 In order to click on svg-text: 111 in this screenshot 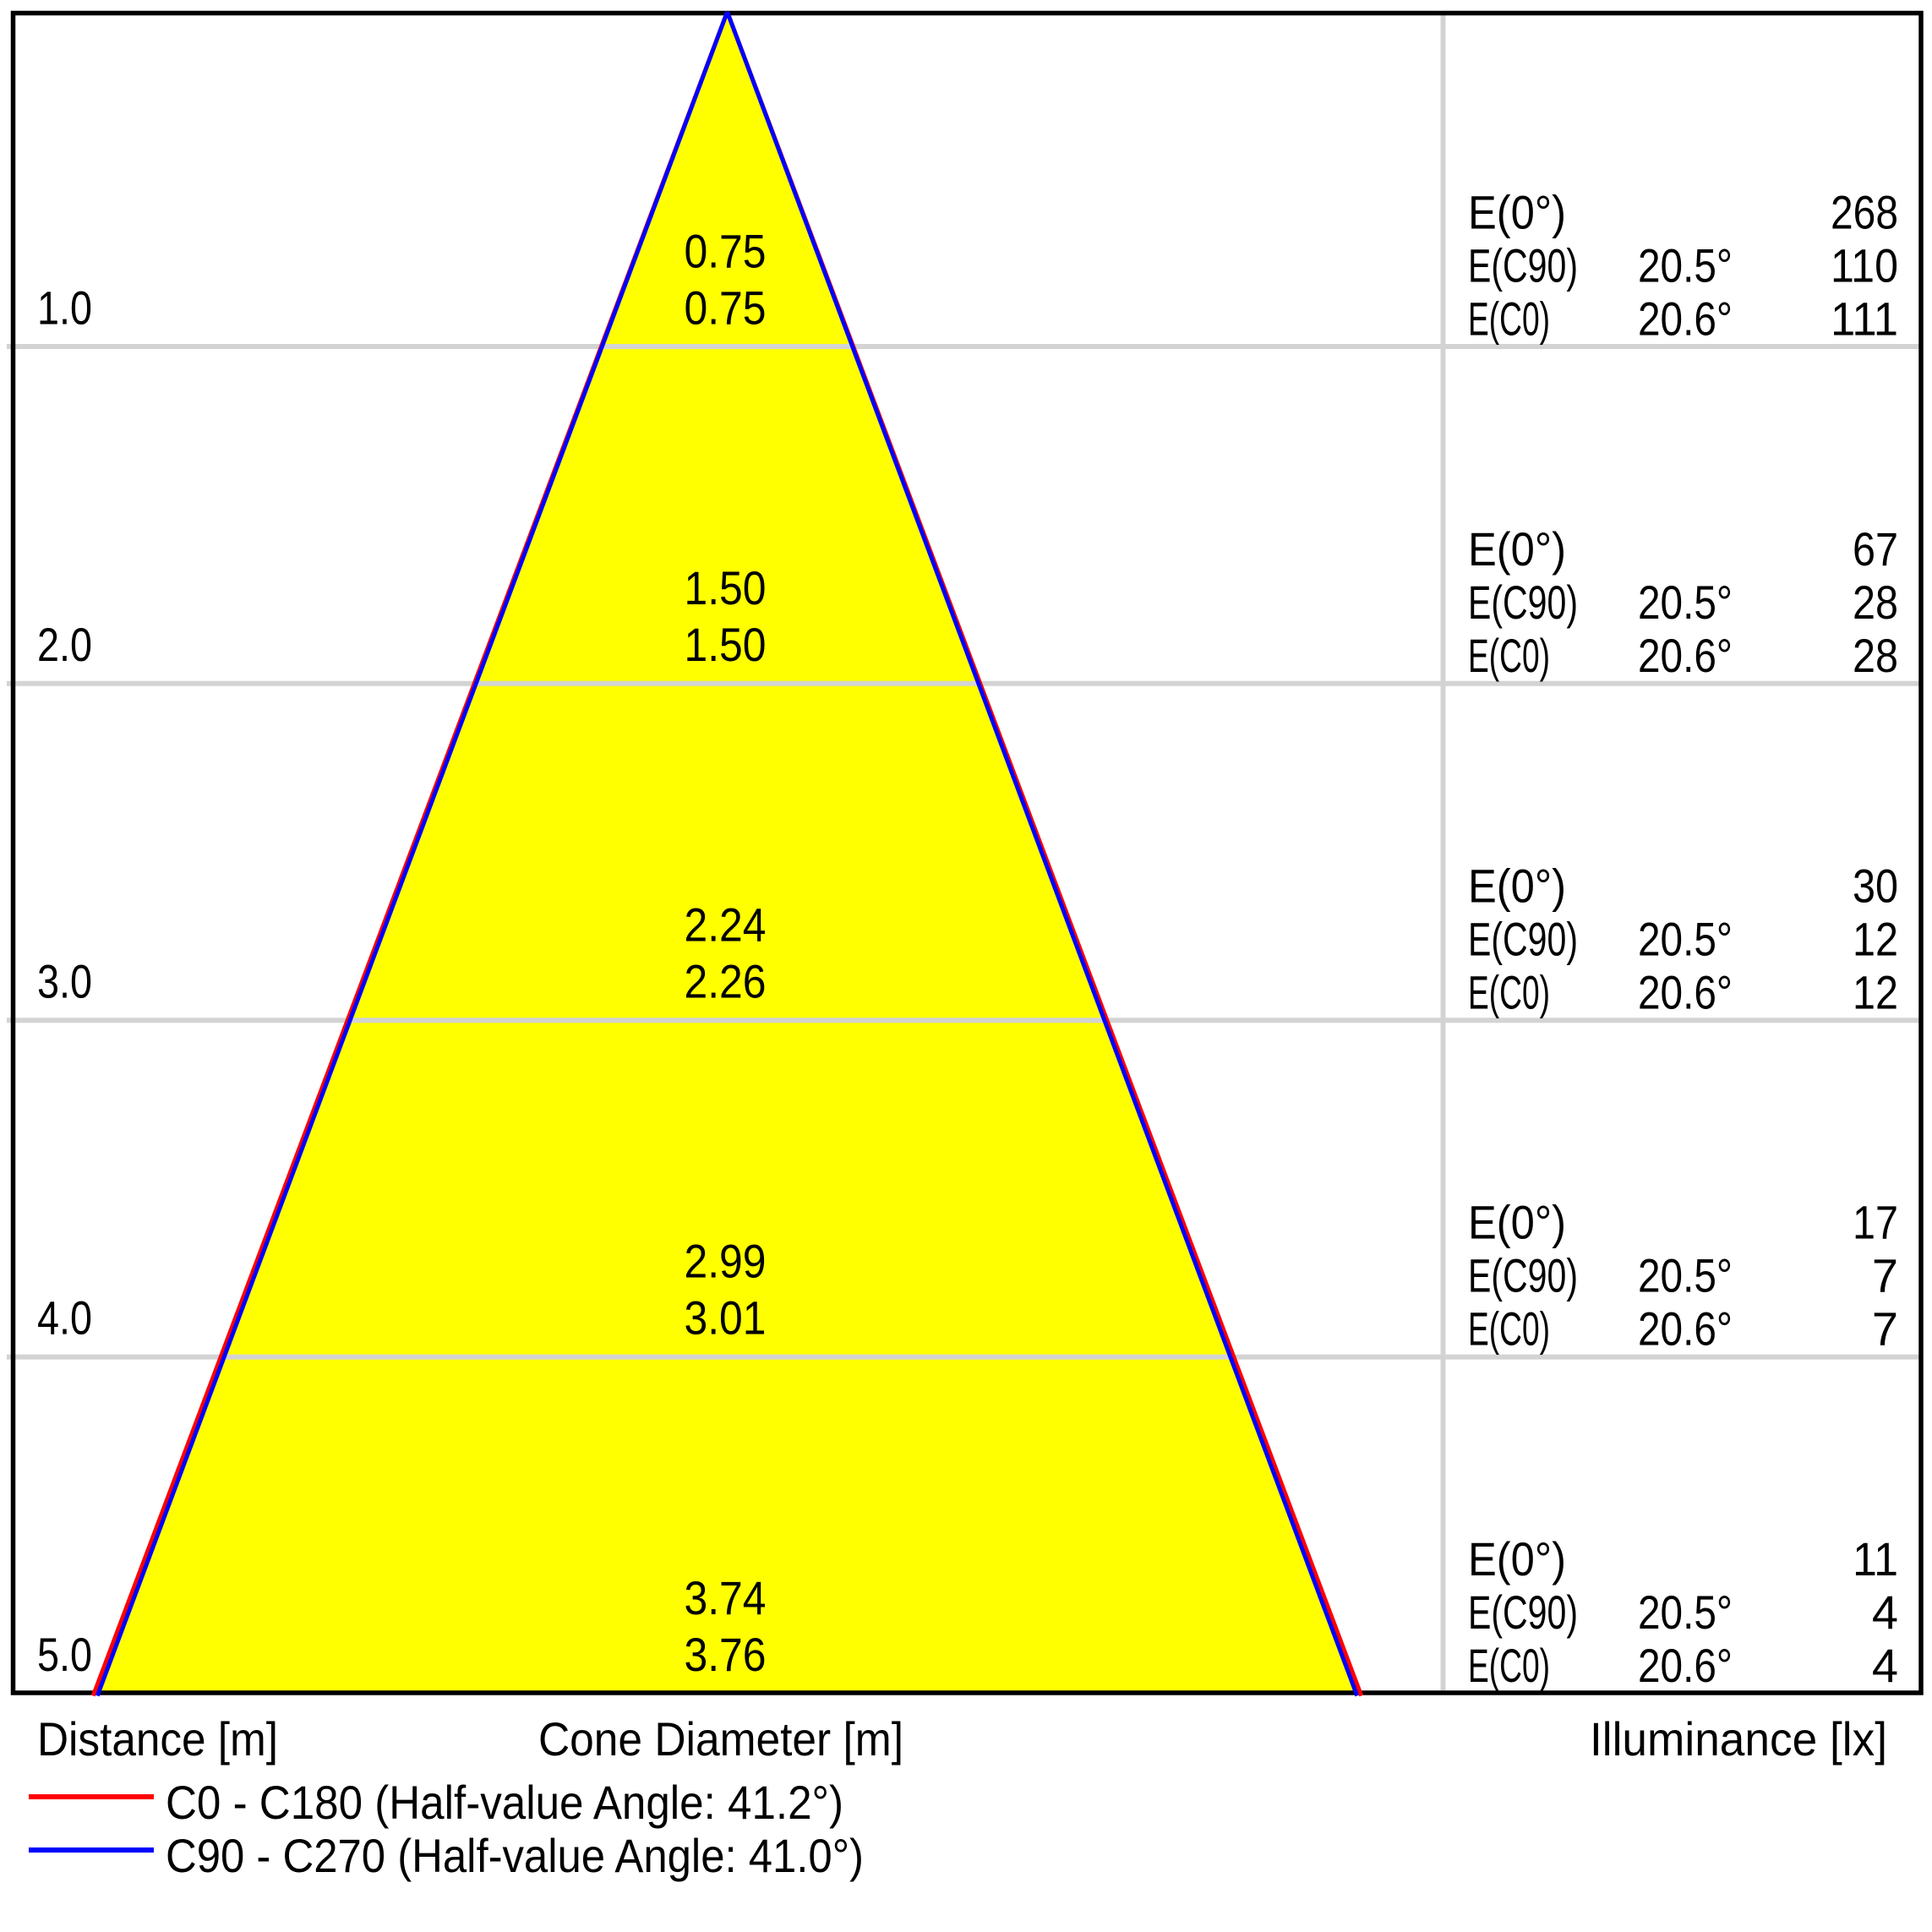, I will do `click(1865, 319)`.